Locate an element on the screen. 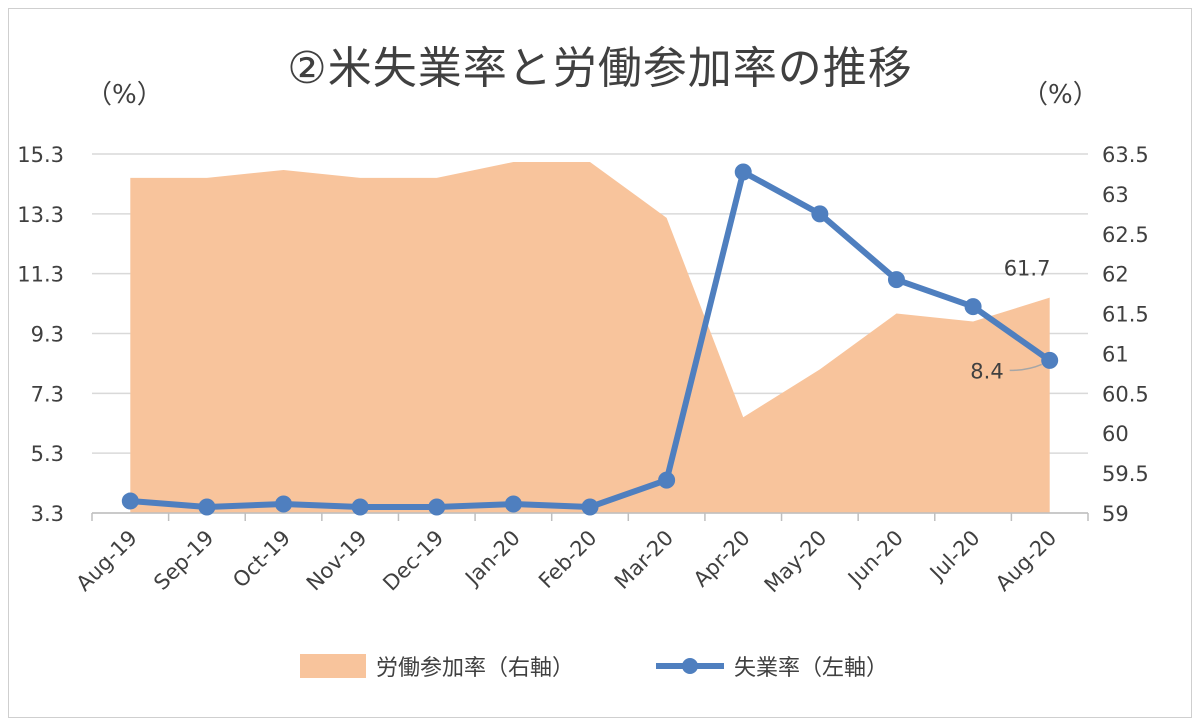 This screenshot has height=726, width=1200. x-tick-label: Sep-19 is located at coordinates (183, 560).